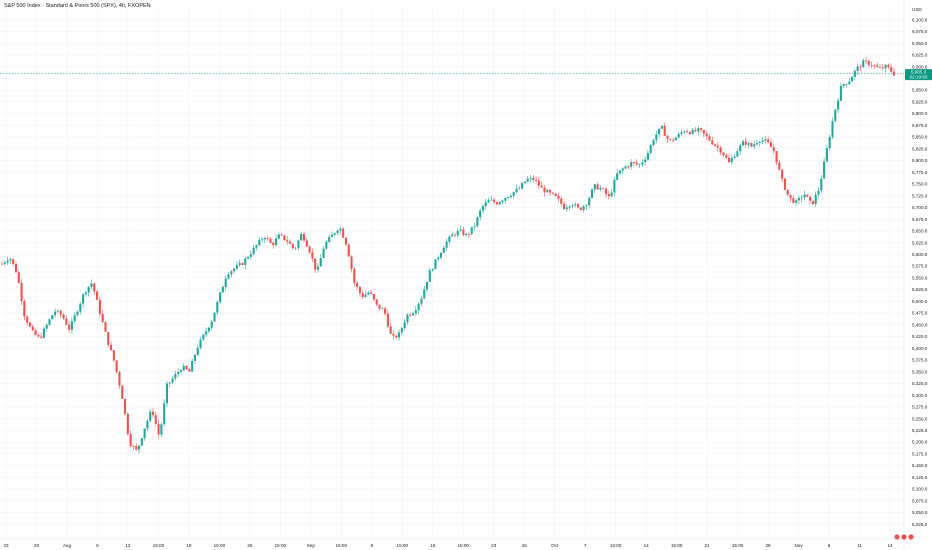 This screenshot has height=550, width=932. Describe the element at coordinates (904, 537) in the screenshot. I see `calendar-icon` at that location.